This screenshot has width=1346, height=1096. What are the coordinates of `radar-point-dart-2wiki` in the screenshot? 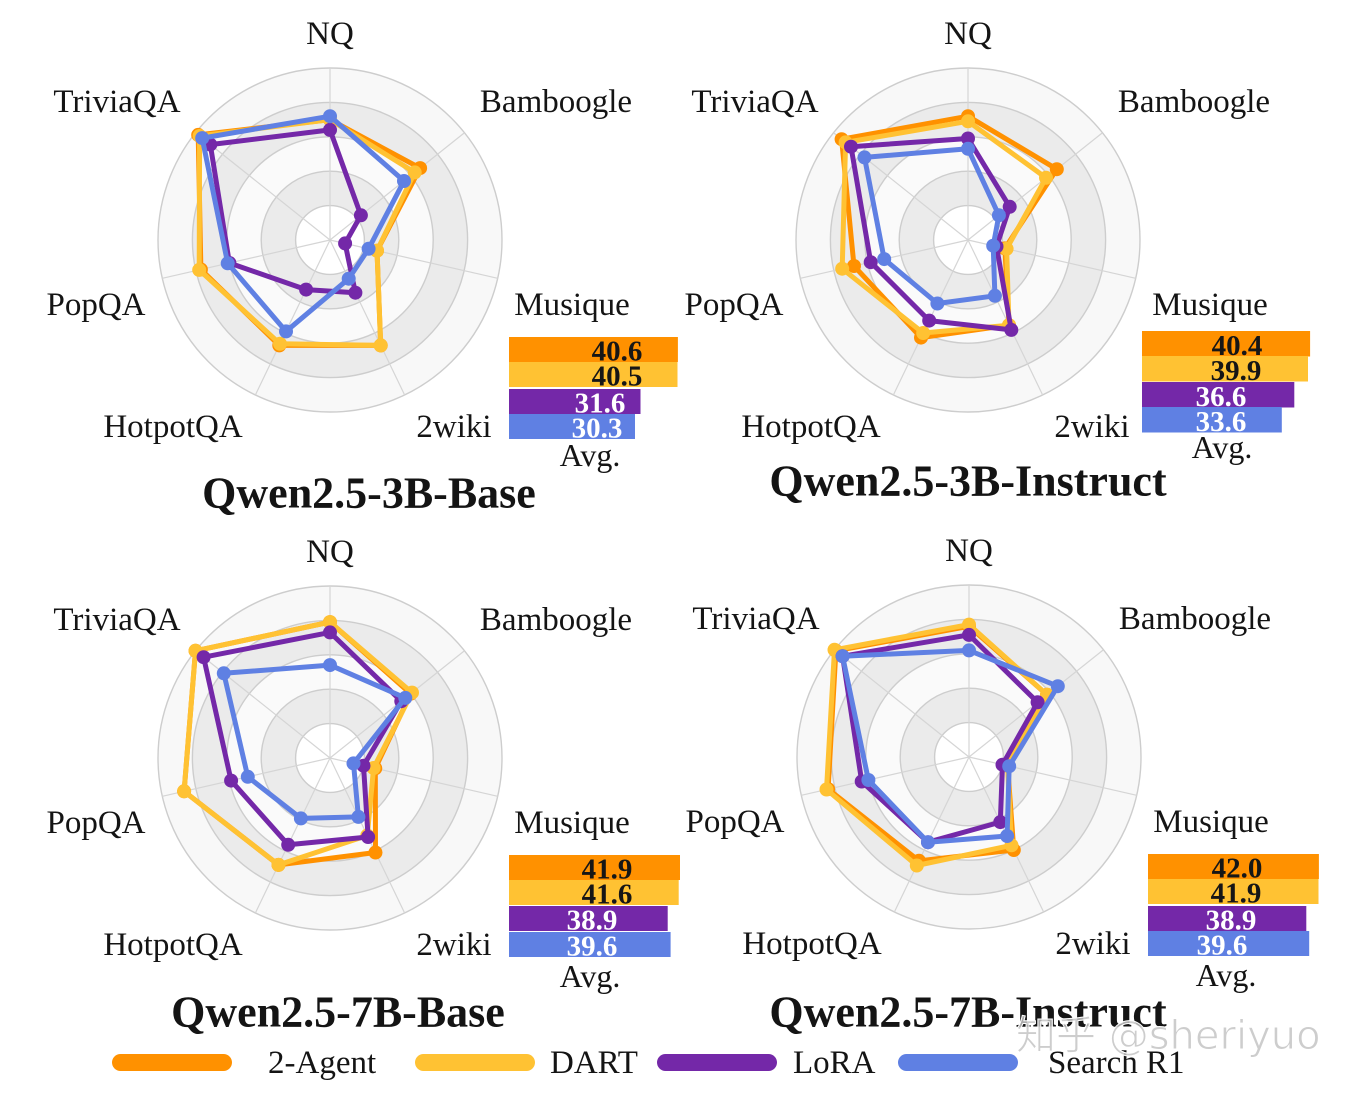 It's located at (380, 345).